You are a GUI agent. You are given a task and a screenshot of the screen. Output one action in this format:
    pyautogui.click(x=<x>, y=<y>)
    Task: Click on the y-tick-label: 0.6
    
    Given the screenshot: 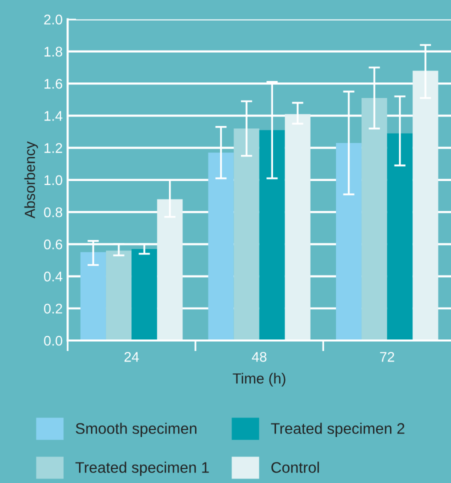 What is the action you would take?
    pyautogui.click(x=53, y=244)
    